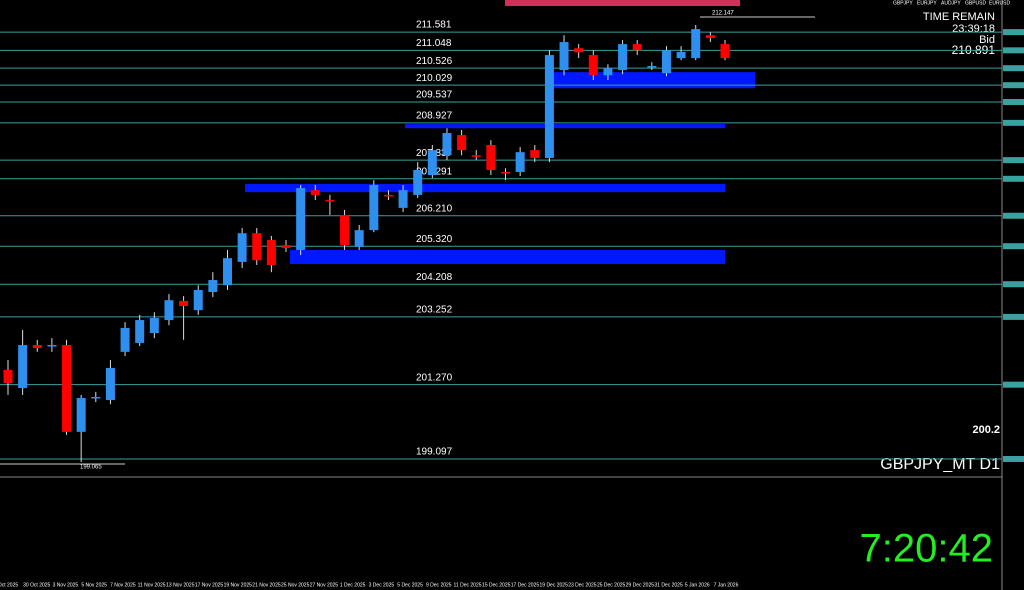 The height and width of the screenshot is (590, 1024). What do you see at coordinates (951, 3) in the screenshot?
I see `symbol-tab: AUDJPY` at bounding box center [951, 3].